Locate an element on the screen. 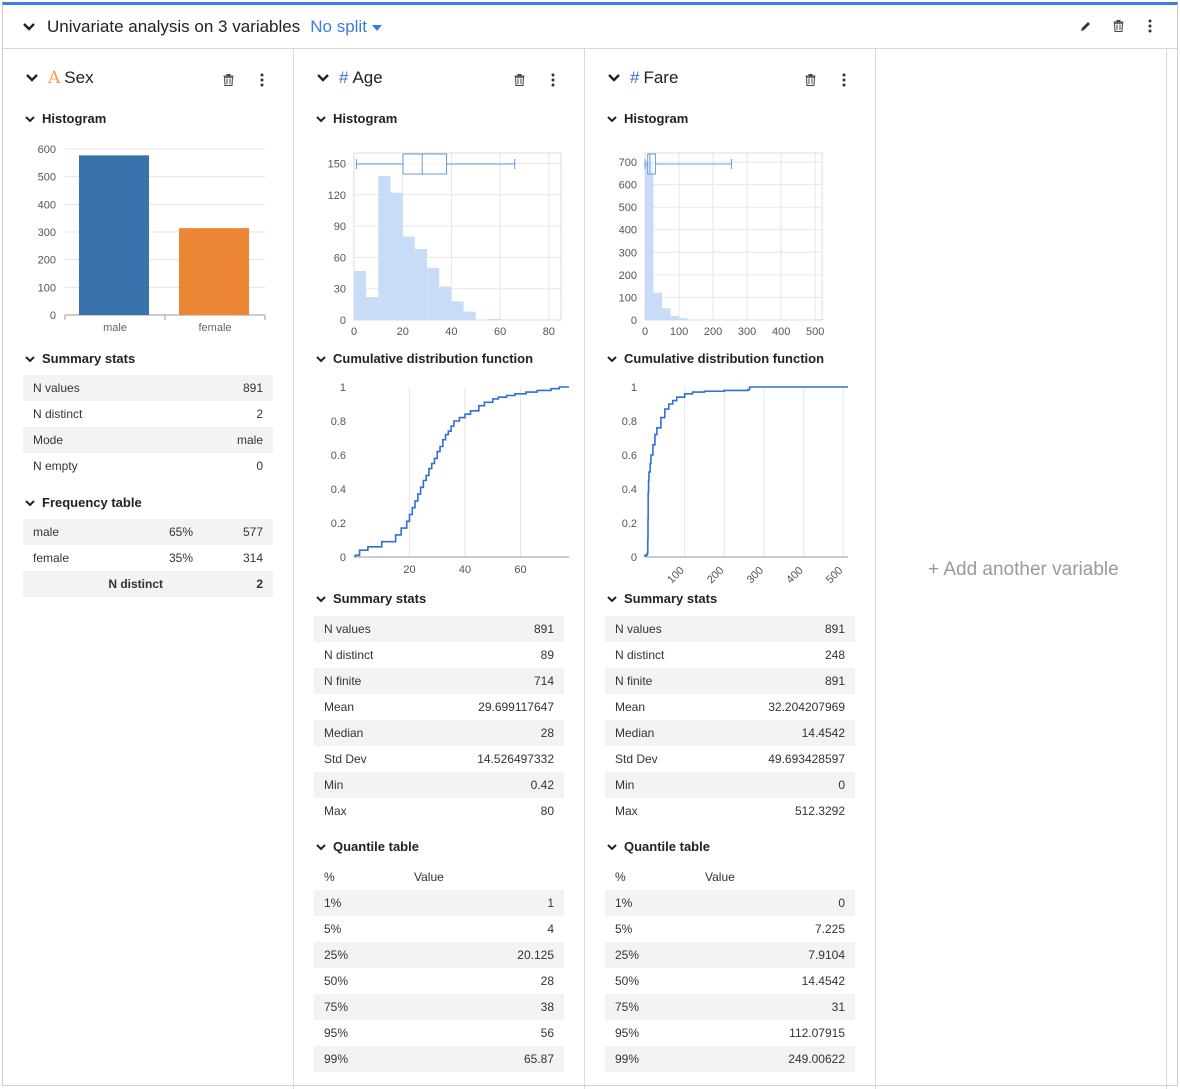 Image resolution: width=1180 pixels, height=1089 pixels. column-header-pct: % is located at coordinates (369, 877).